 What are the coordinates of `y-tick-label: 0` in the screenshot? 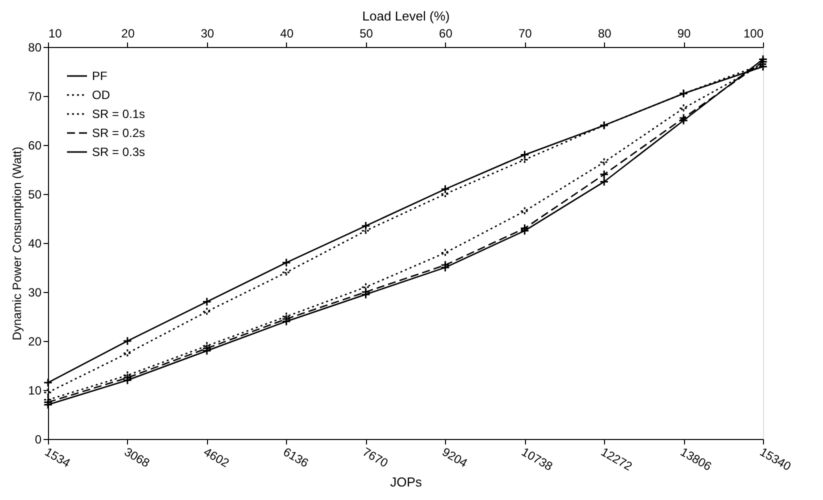 It's located at (38, 439).